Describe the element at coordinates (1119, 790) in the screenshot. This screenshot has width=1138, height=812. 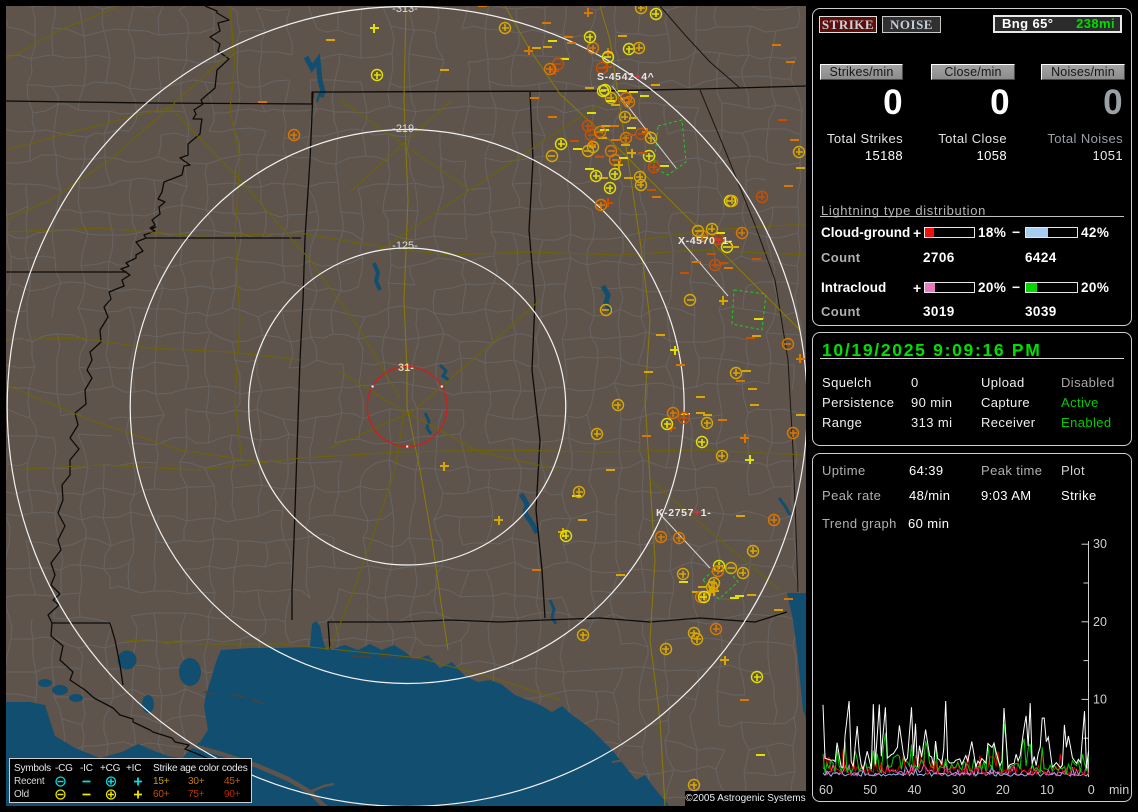
I see `svg-text: min` at that location.